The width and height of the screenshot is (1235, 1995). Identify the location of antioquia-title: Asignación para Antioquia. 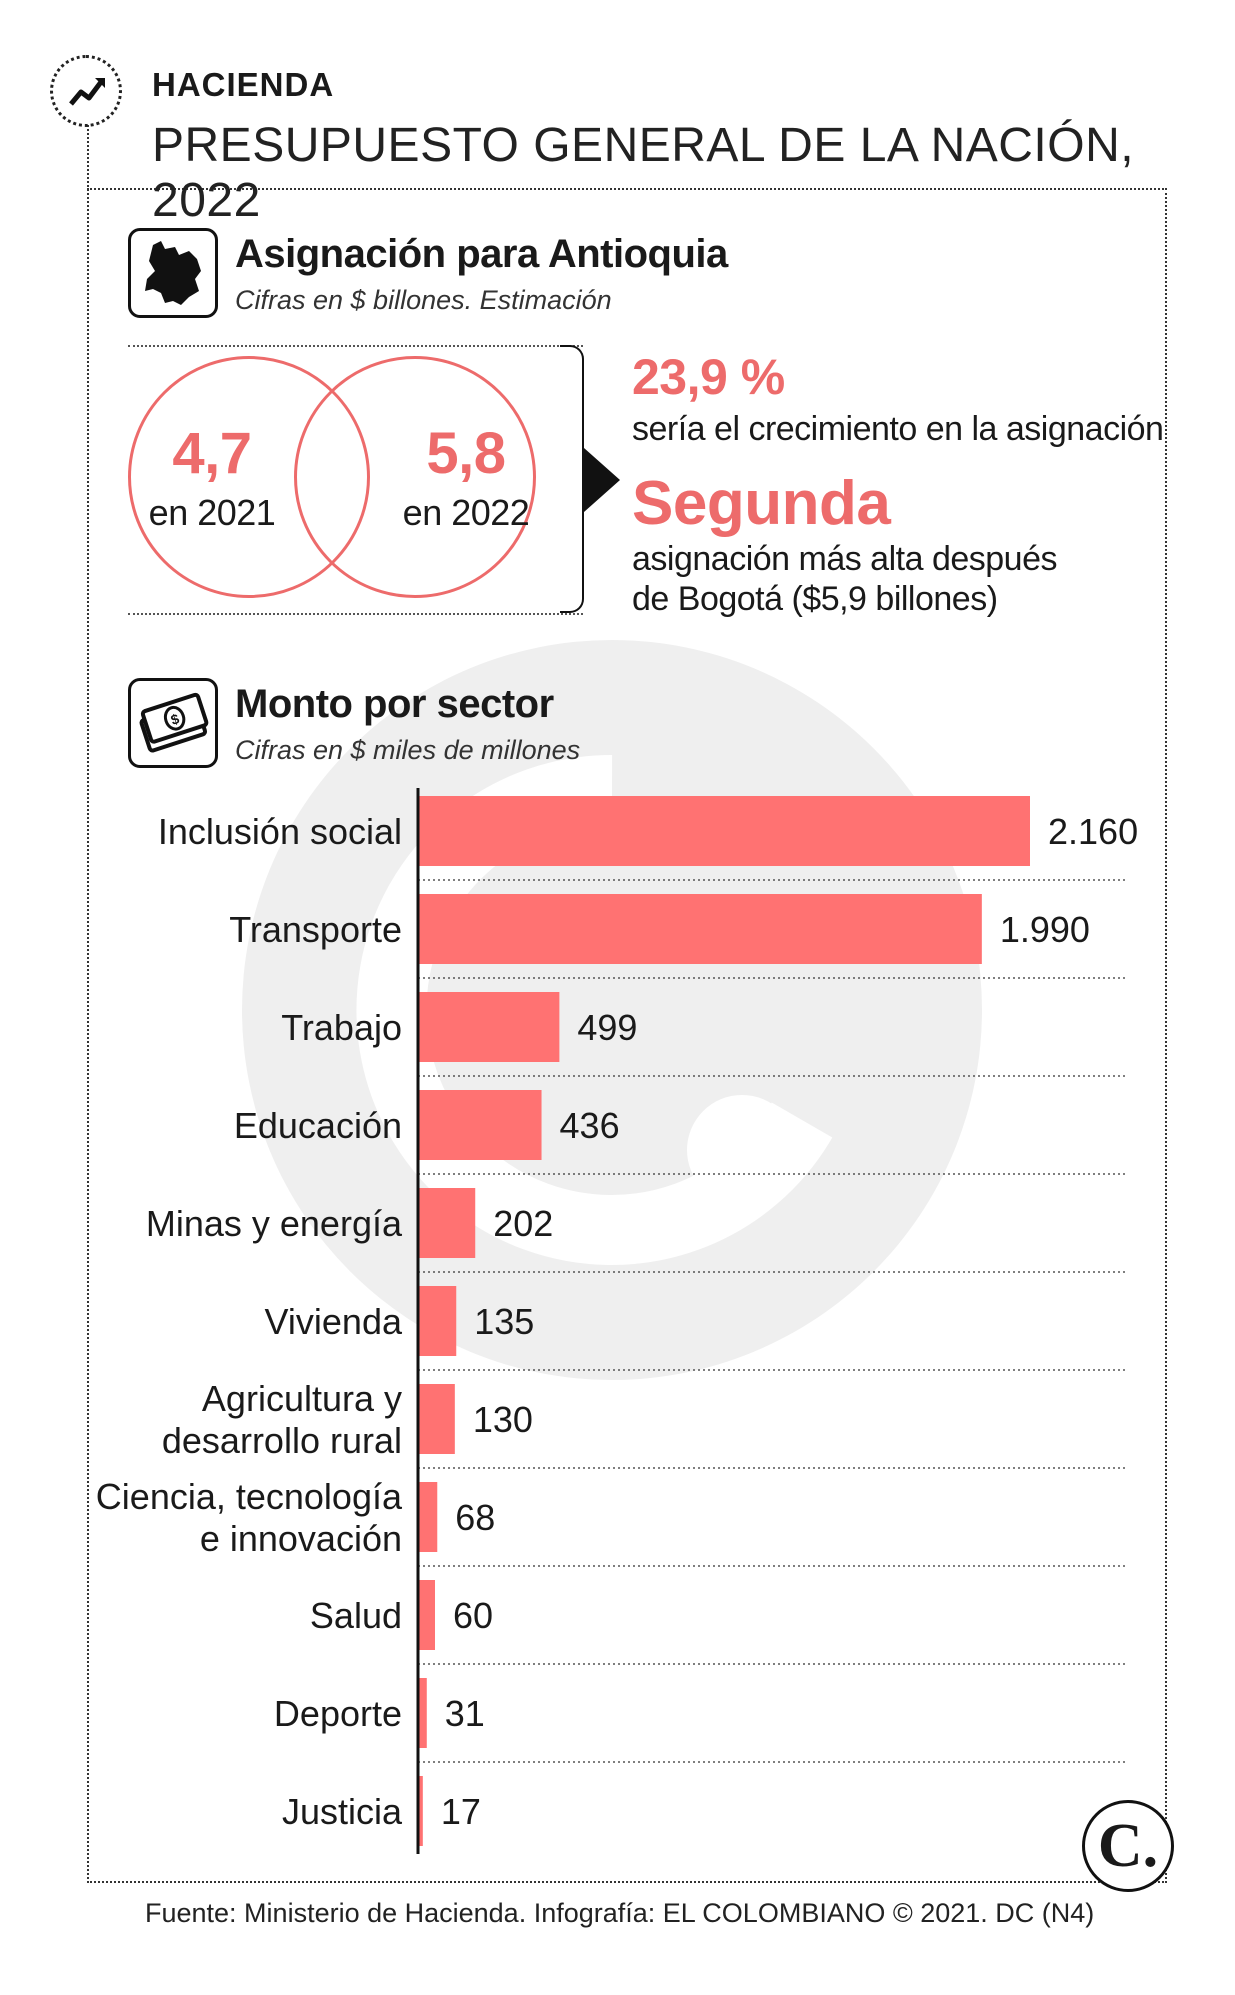
(481, 254).